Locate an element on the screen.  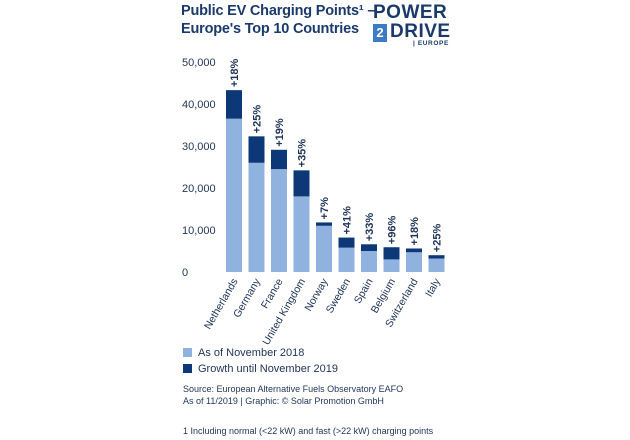
growth-label-4: +7% is located at coordinates (325, 208).